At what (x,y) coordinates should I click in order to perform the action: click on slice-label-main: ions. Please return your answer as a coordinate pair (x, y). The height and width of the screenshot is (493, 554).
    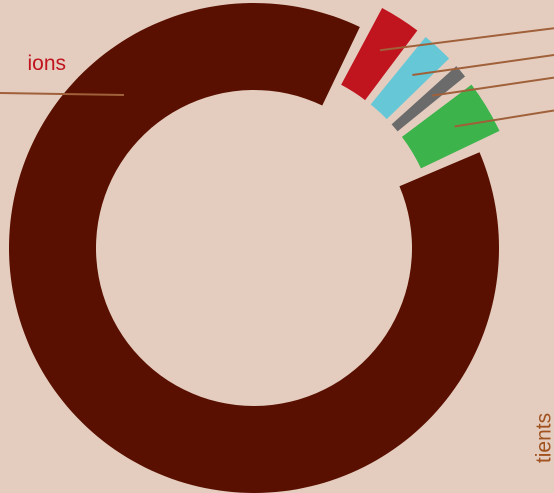
    Looking at the image, I should click on (46, 63).